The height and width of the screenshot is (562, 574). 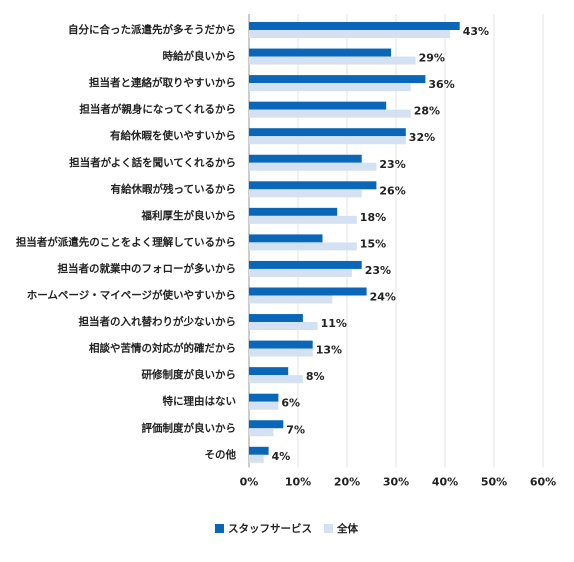 What do you see at coordinates (329, 350) in the screenshot?
I see `data-label: 13%` at bounding box center [329, 350].